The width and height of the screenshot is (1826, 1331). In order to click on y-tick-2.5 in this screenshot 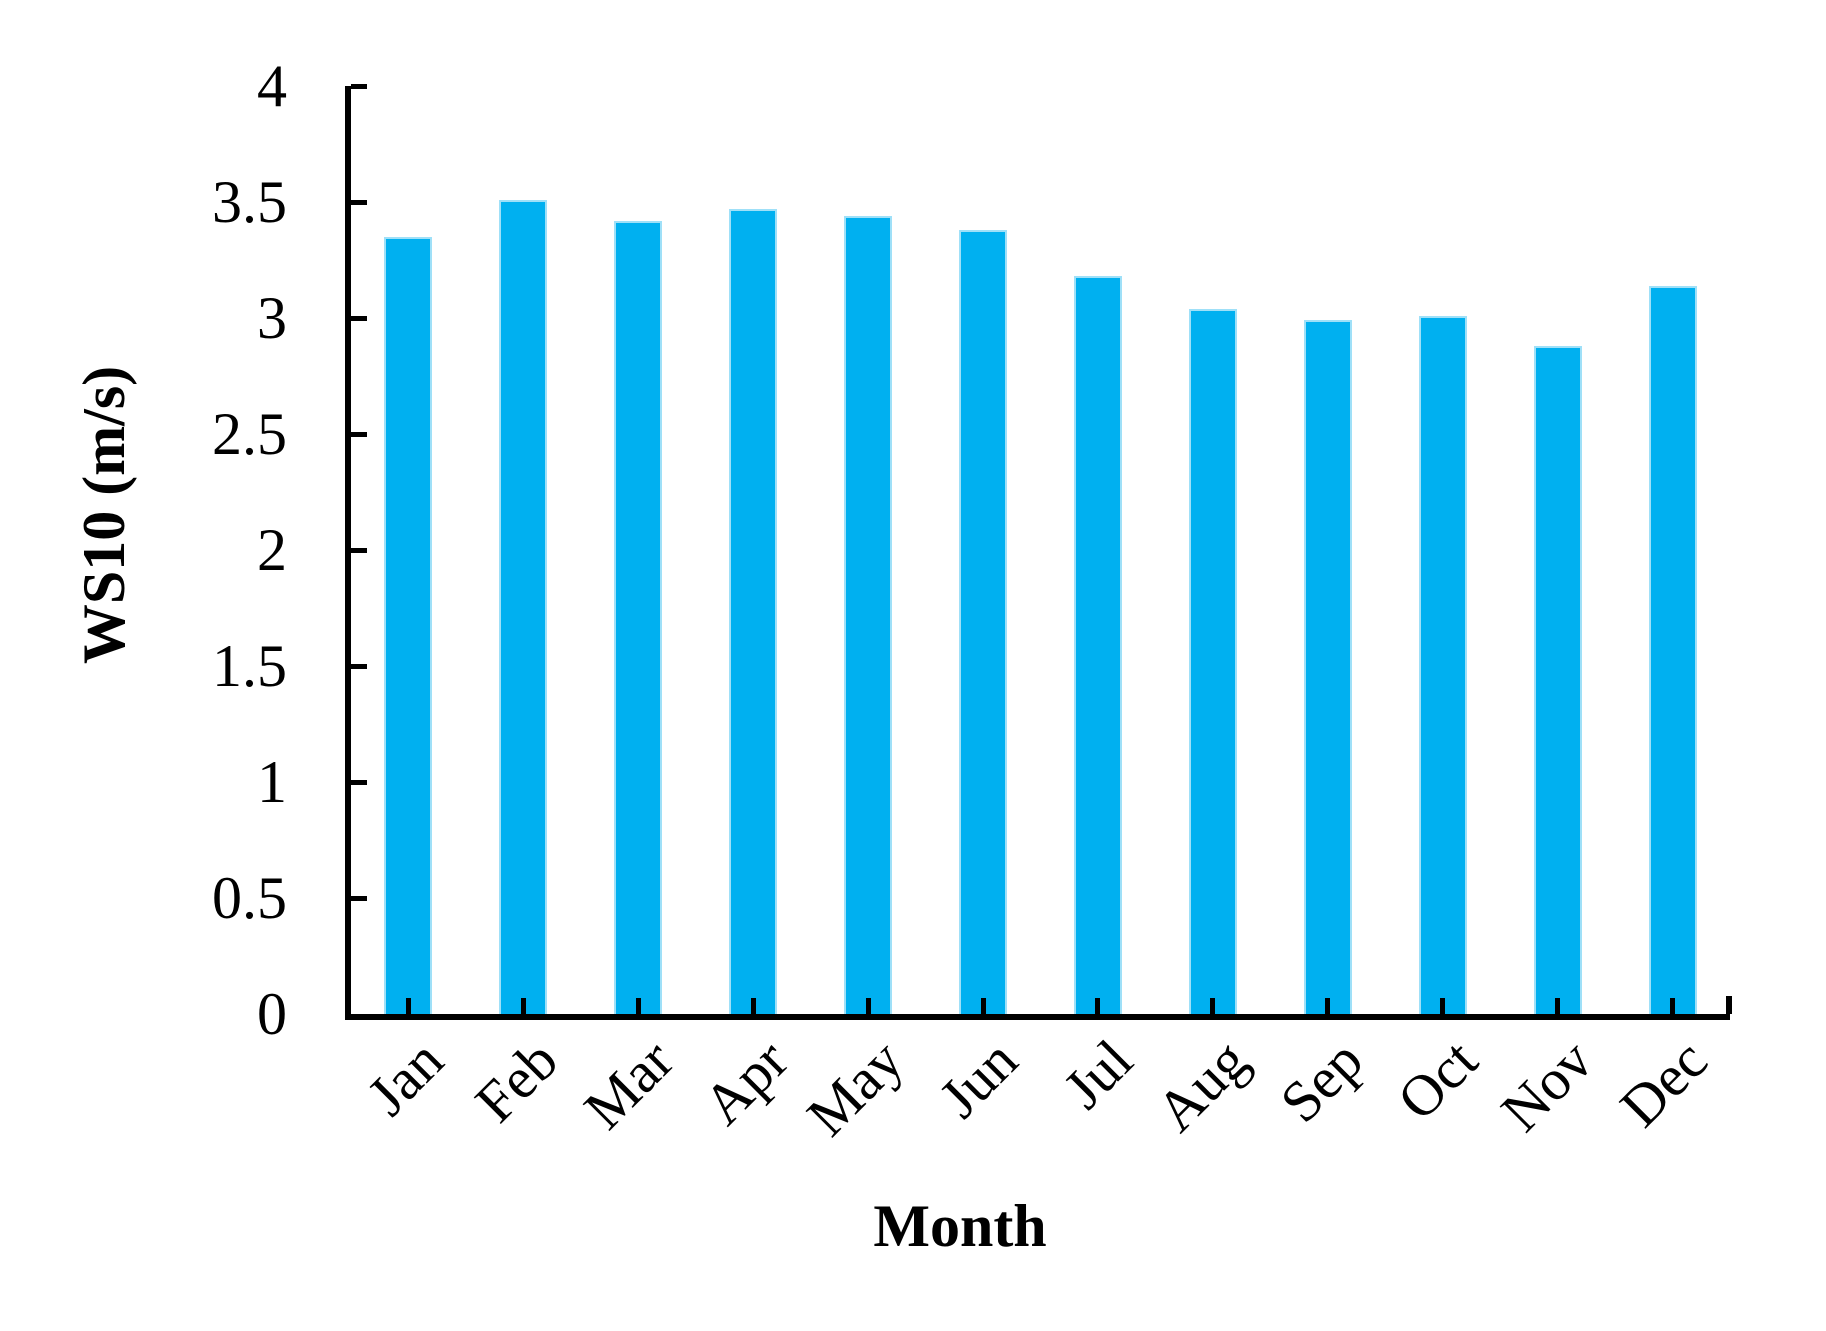, I will do `click(359, 434)`.